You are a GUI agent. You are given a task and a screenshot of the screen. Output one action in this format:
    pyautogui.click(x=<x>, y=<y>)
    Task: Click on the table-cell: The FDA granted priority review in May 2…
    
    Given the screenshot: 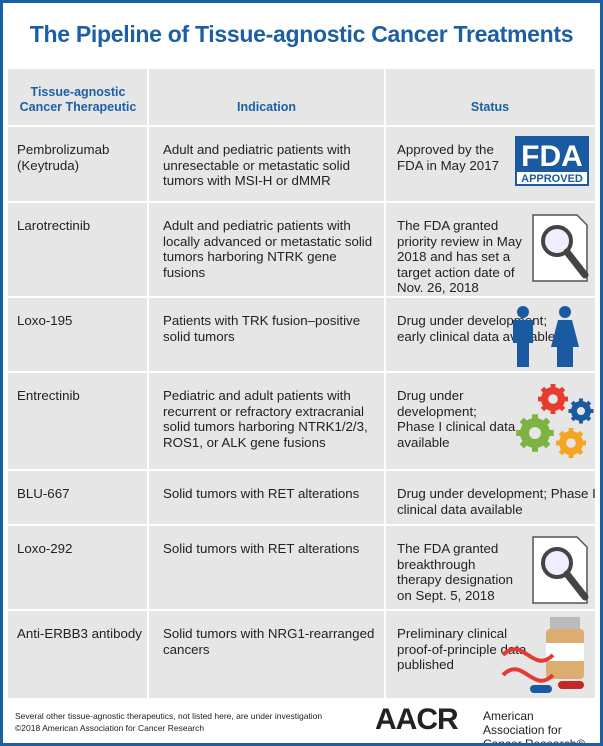 What is the action you would take?
    pyautogui.click(x=459, y=256)
    